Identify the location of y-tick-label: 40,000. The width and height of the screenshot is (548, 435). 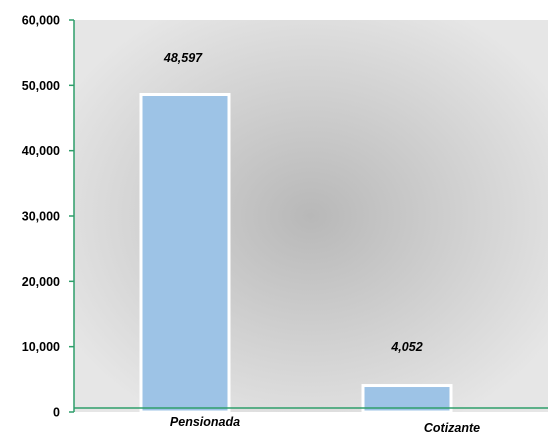
(41, 151).